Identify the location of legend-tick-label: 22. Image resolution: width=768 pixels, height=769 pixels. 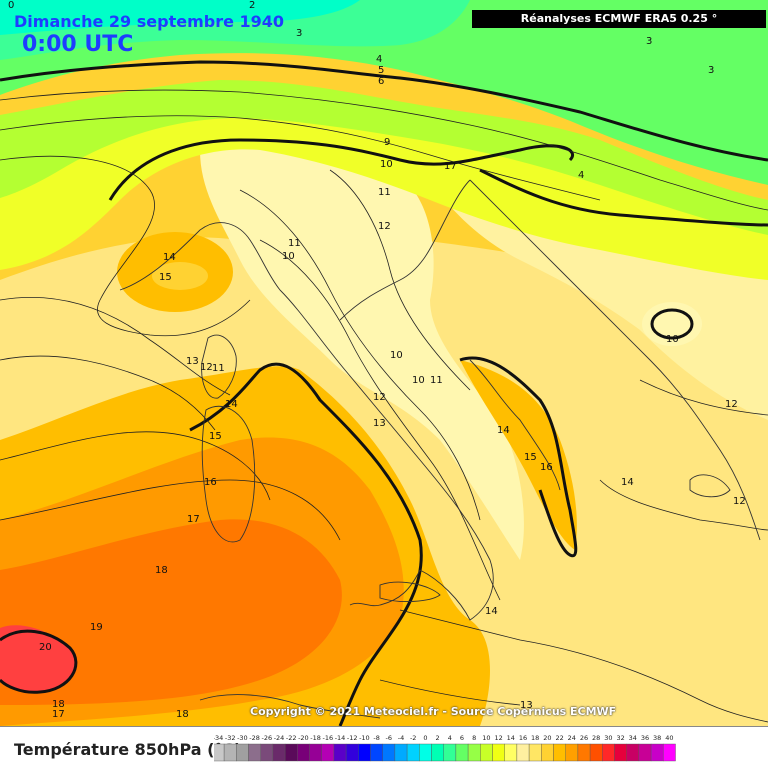
(559, 738).